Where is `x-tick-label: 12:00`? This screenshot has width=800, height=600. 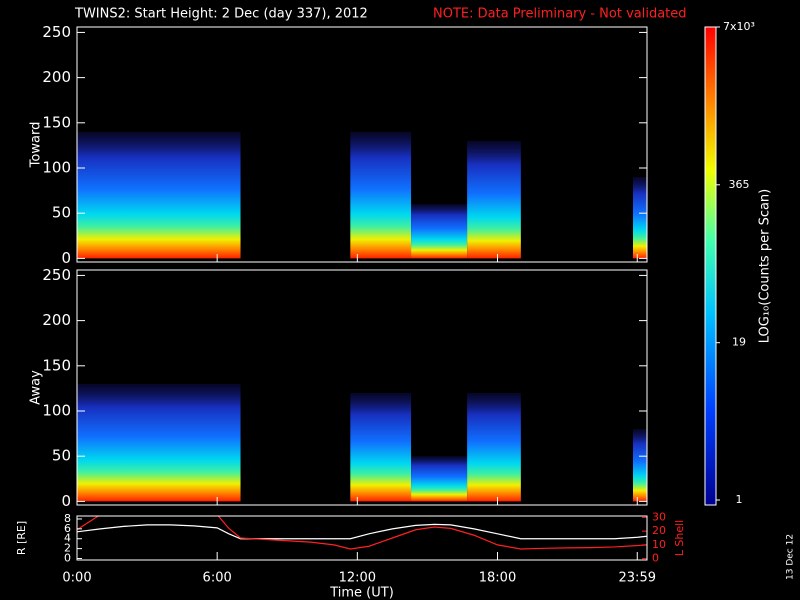
x-tick-label: 12:00 is located at coordinates (357, 578).